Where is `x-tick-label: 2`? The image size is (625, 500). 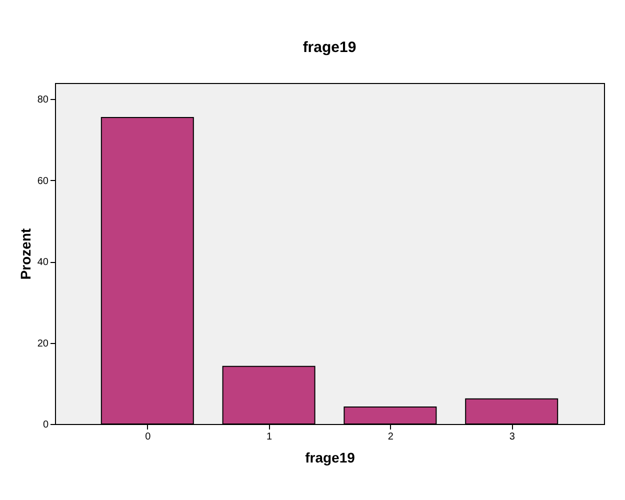
x-tick-label: 2 is located at coordinates (391, 437).